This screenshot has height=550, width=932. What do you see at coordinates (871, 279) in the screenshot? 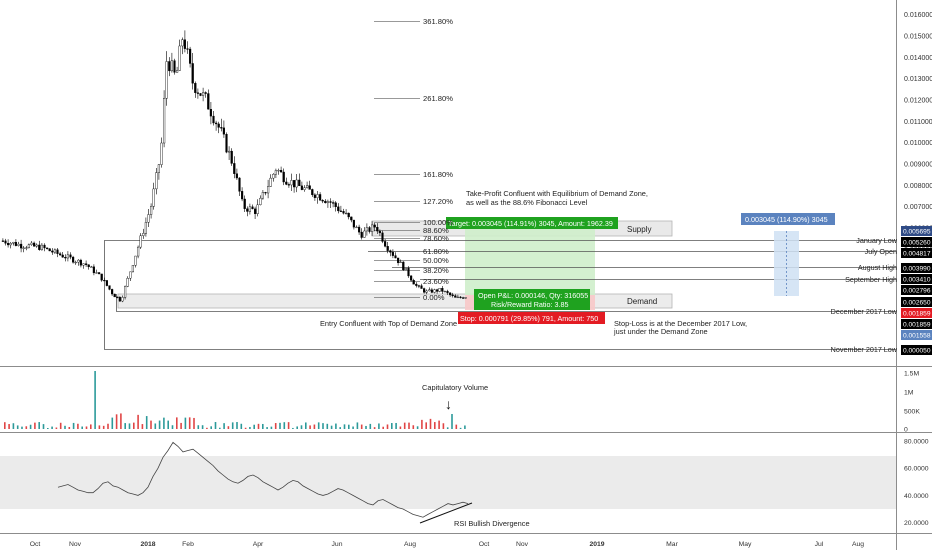
I see `level-label-september-high: September High` at bounding box center [871, 279].